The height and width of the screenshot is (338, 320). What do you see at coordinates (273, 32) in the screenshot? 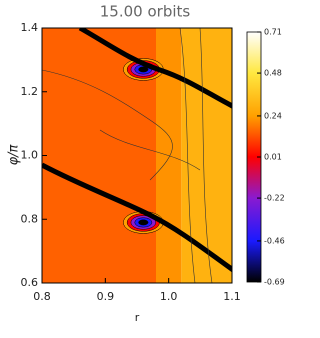
I see `colorbar-tick-label: 0.71` at bounding box center [273, 32].